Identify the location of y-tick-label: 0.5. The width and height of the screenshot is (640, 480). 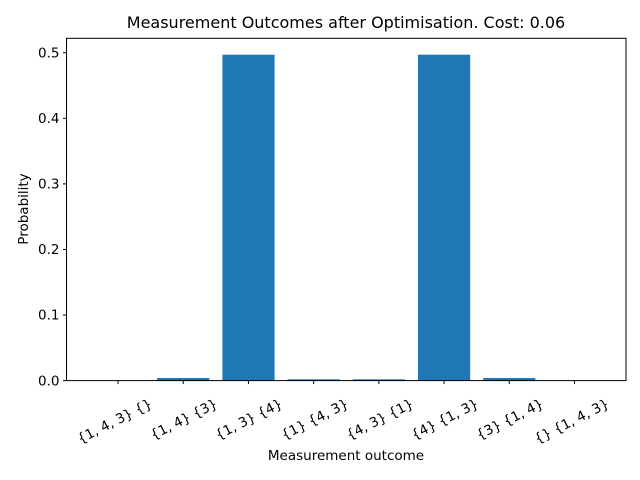
(48, 53).